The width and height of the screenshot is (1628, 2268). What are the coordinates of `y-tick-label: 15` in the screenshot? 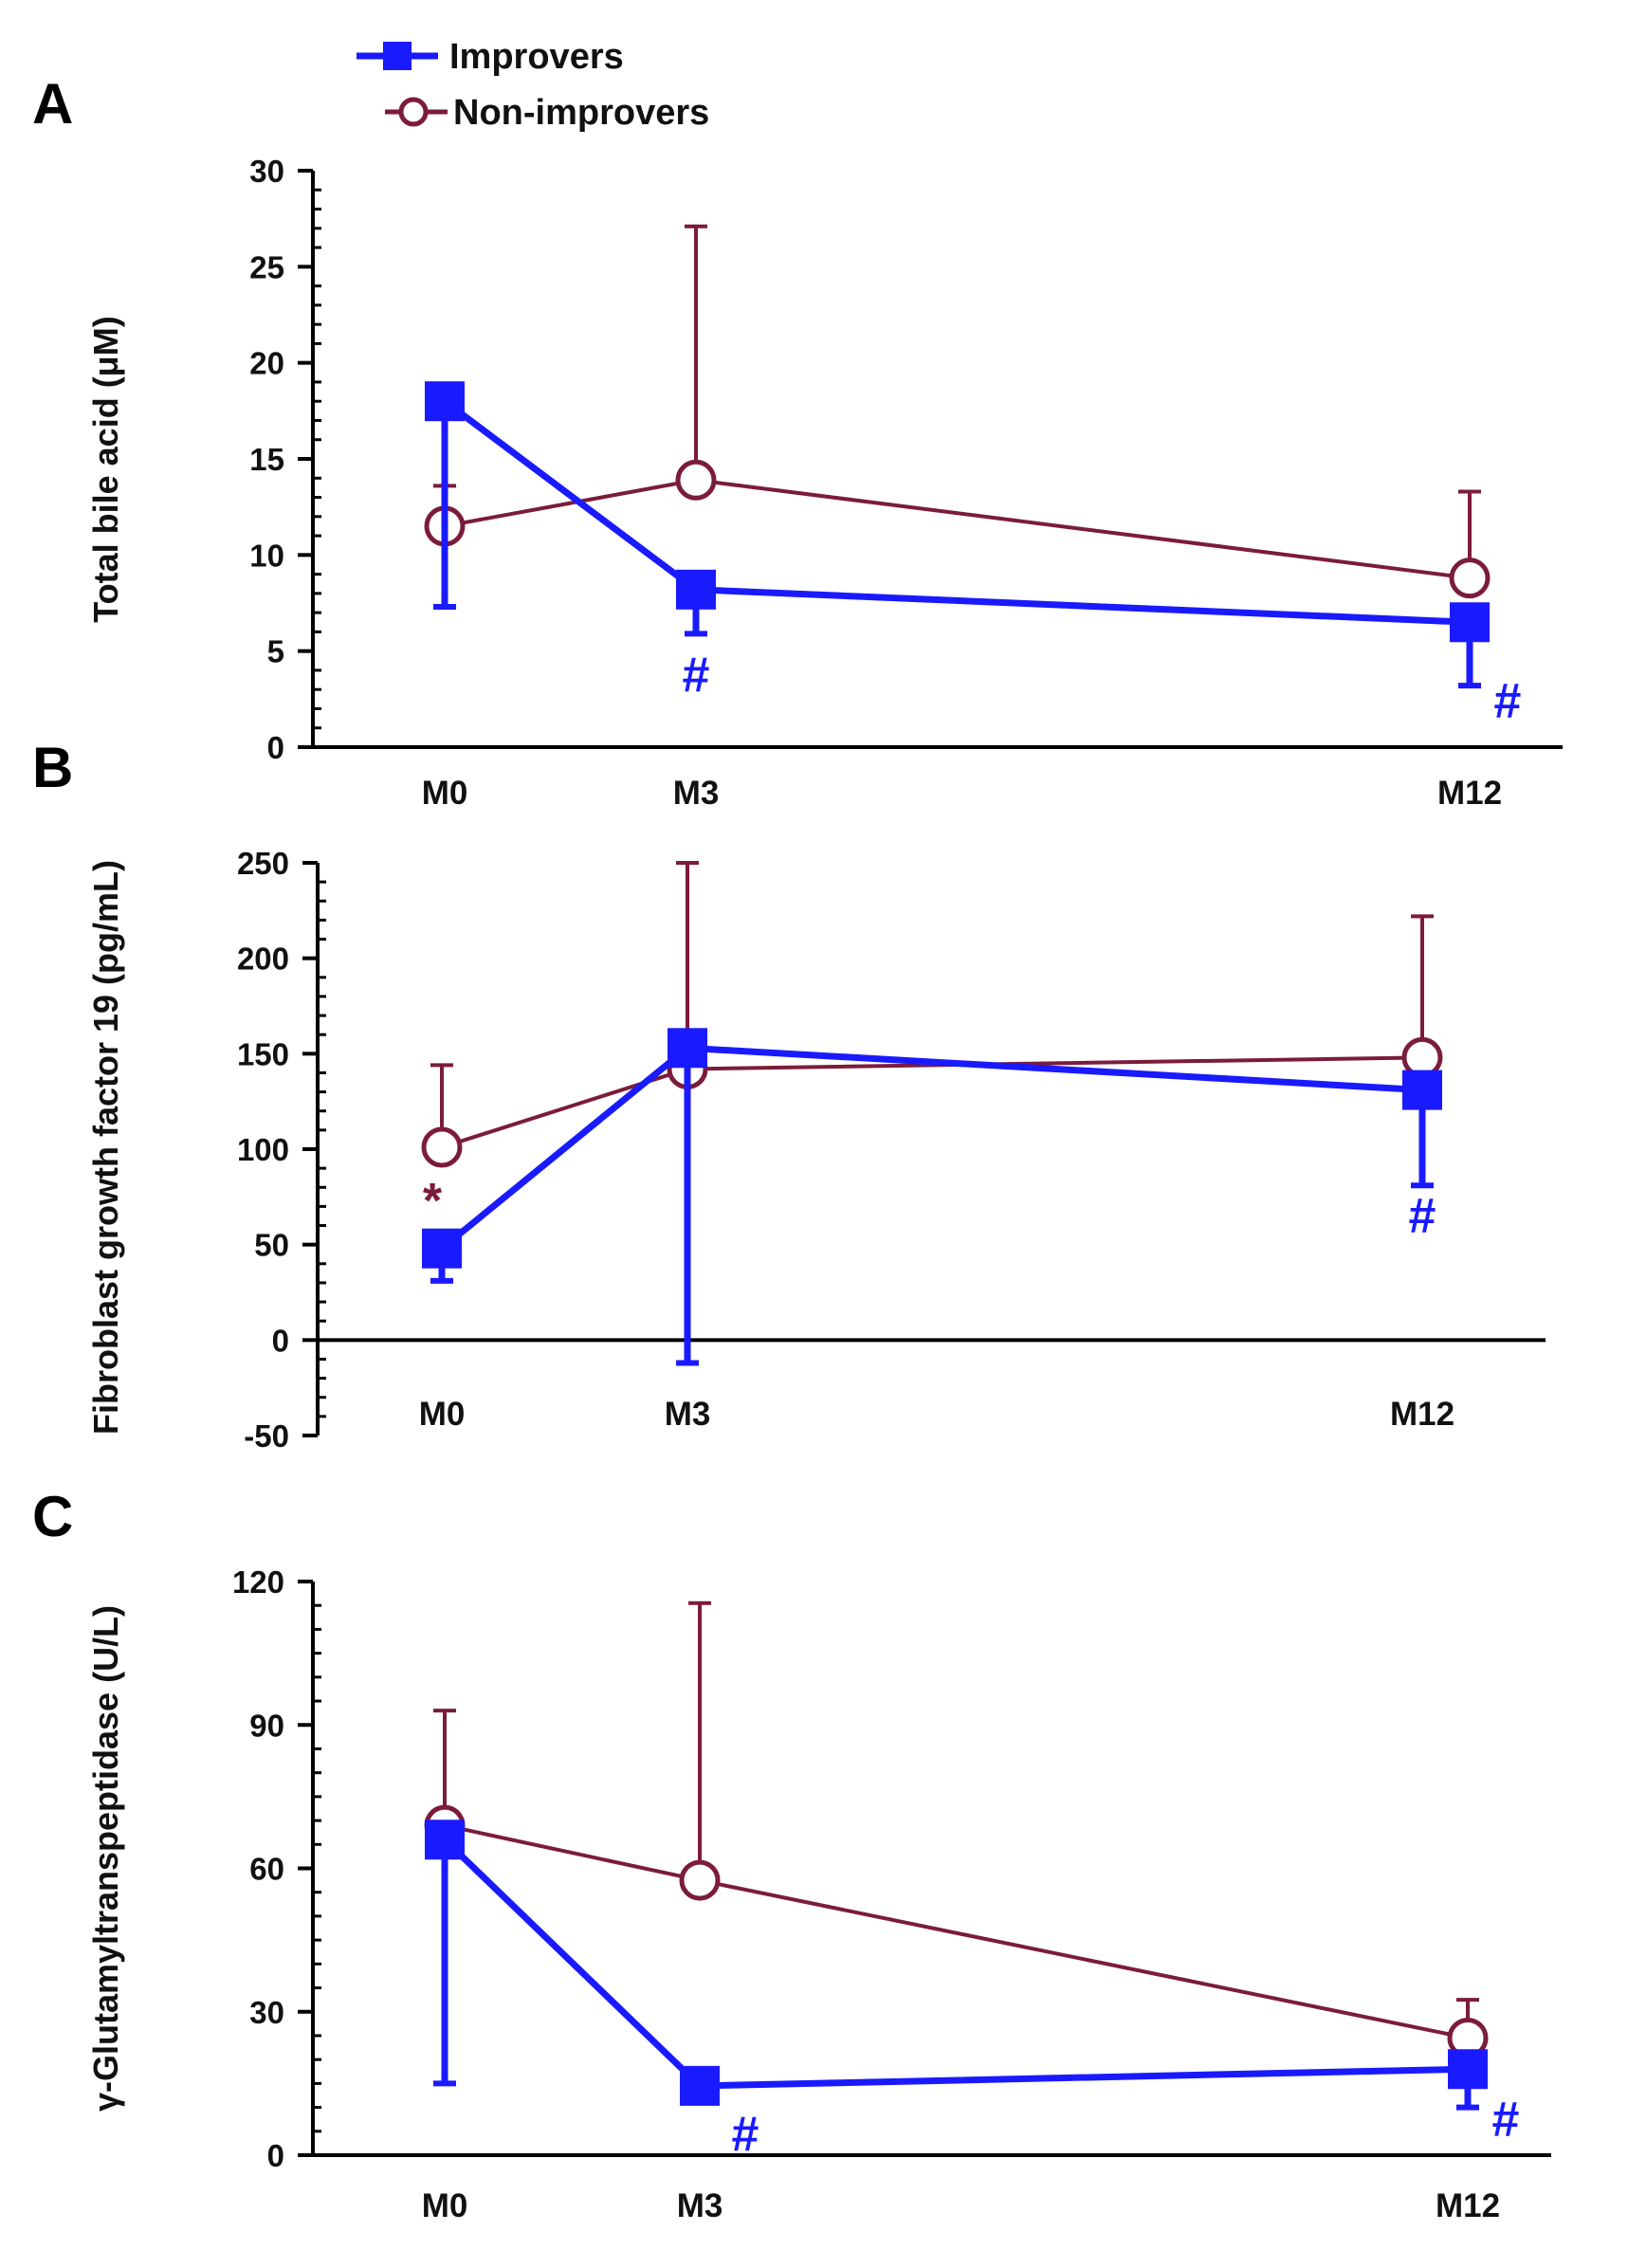 It's located at (266, 460).